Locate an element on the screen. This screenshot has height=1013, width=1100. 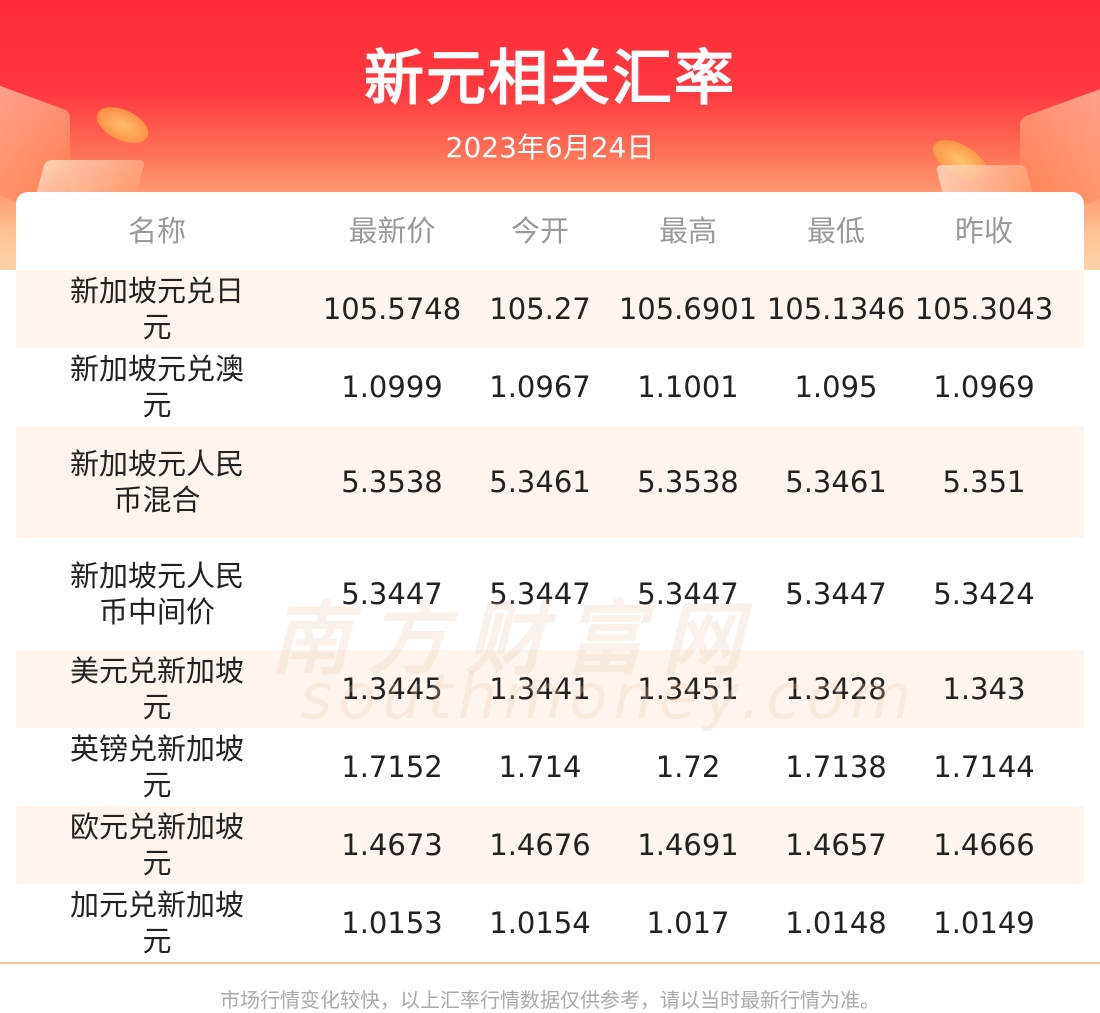
rate-value: 1.0148 is located at coordinates (836, 923).